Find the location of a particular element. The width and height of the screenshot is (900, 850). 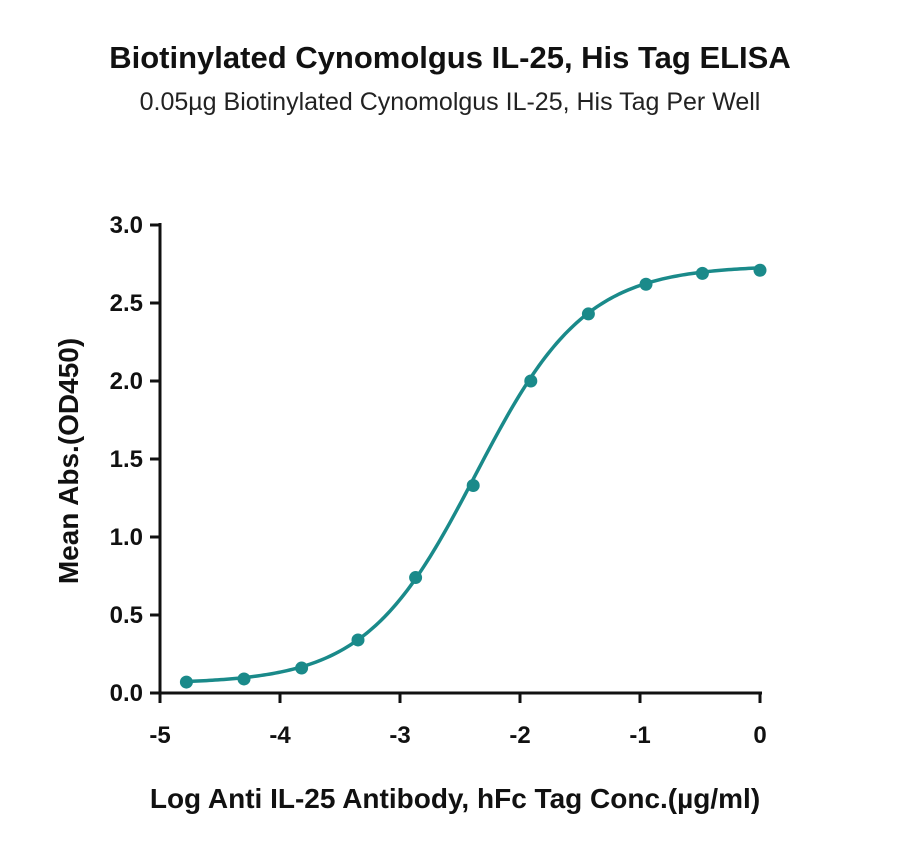

y-tick-label: 1.5 is located at coordinates (126, 459).